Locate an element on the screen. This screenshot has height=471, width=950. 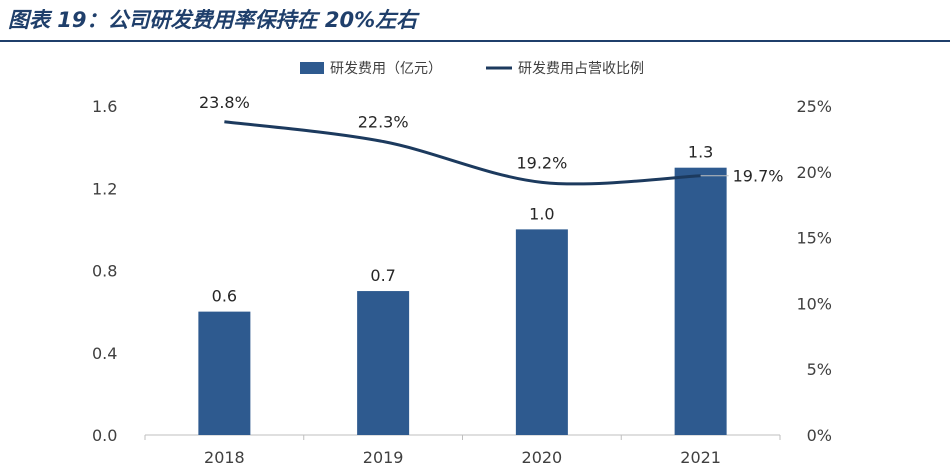
figure-title: 图表 19：公司研发费用率保持在 20%左右 is located at coordinates (213, 20).